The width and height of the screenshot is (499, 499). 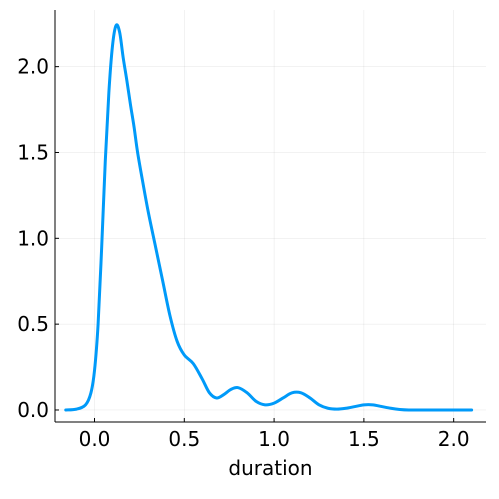 What do you see at coordinates (33, 238) in the screenshot?
I see `y-tick-label-2: 1.0` at bounding box center [33, 238].